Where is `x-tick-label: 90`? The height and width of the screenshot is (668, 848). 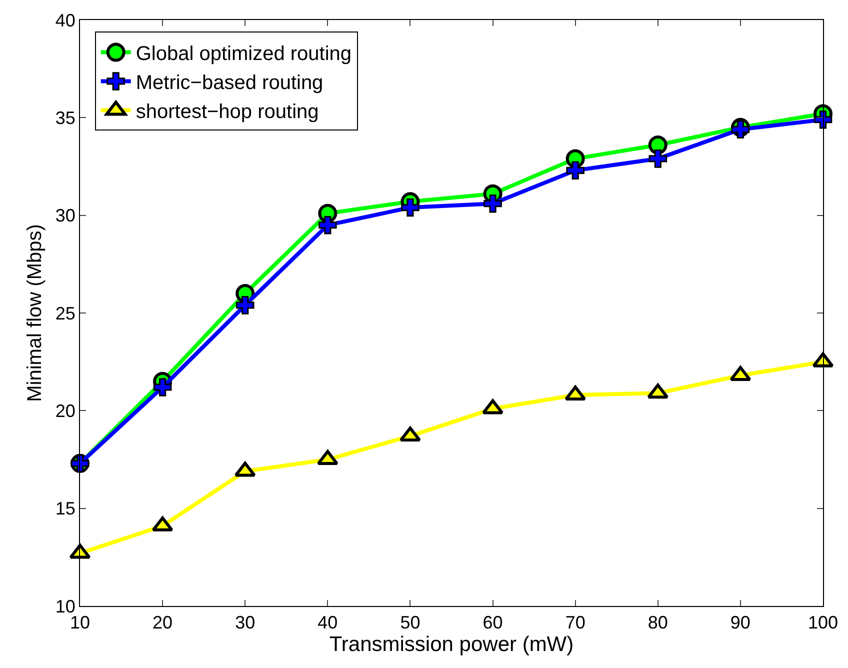
x-tick-label: 90 is located at coordinates (740, 622).